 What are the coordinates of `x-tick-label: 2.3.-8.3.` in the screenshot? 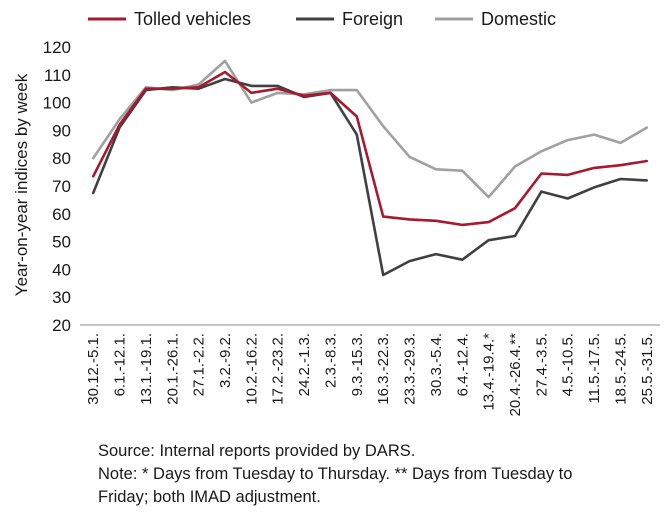 It's located at (330, 360).